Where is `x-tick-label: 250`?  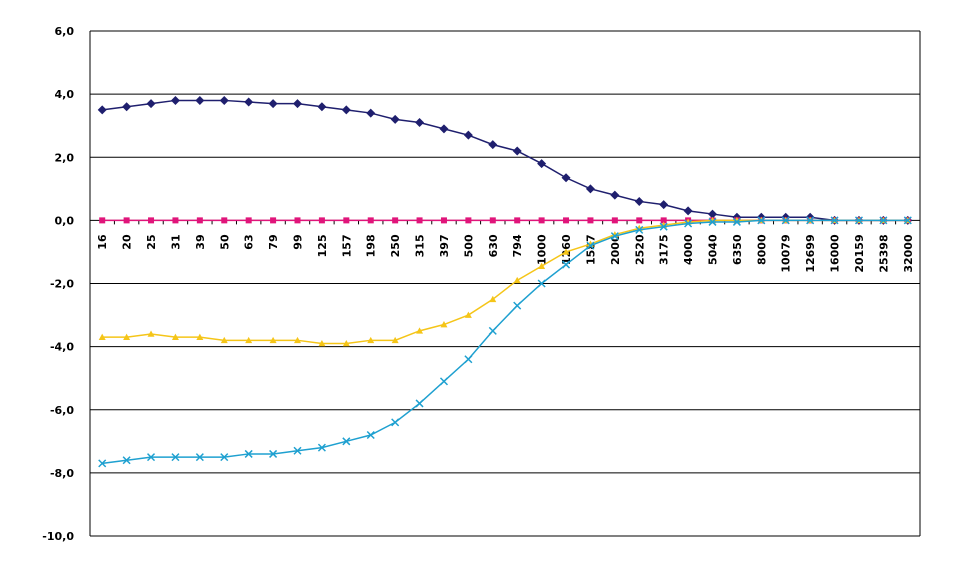 x-tick-label: 250 is located at coordinates (395, 245).